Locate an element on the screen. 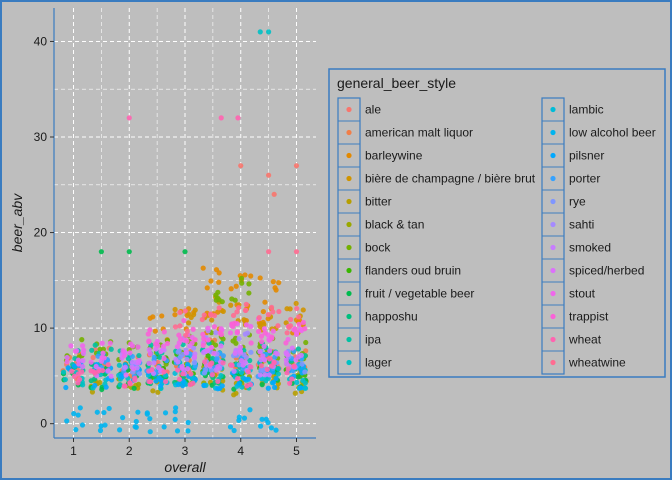 This screenshot has width=672, height=480. y-tick-label: 30 is located at coordinates (41, 137).